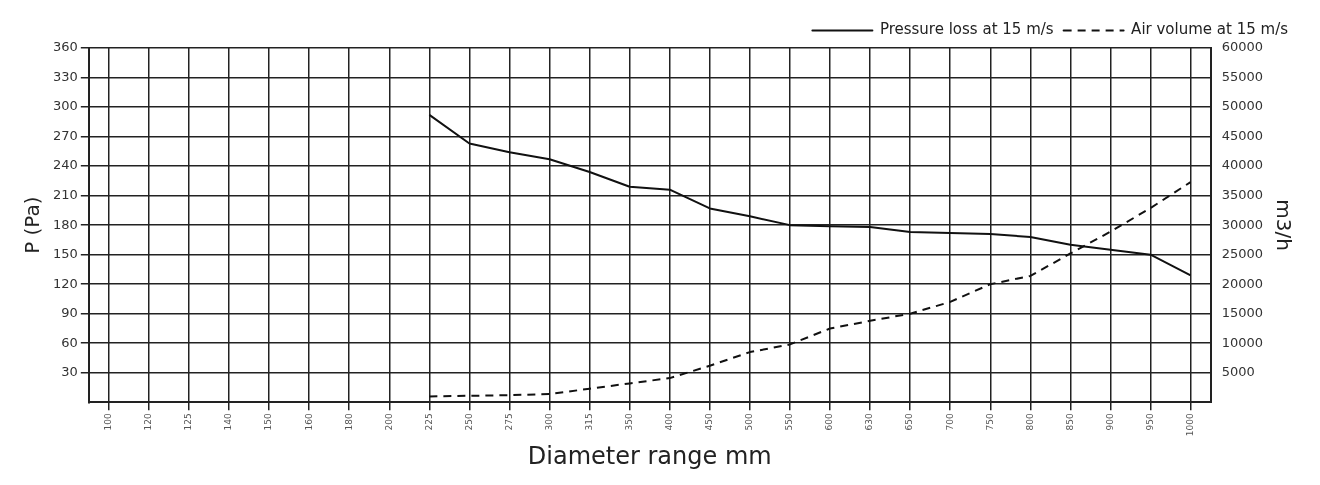  Describe the element at coordinates (508, 422) in the screenshot. I see `x-tick-label: 275` at that location.